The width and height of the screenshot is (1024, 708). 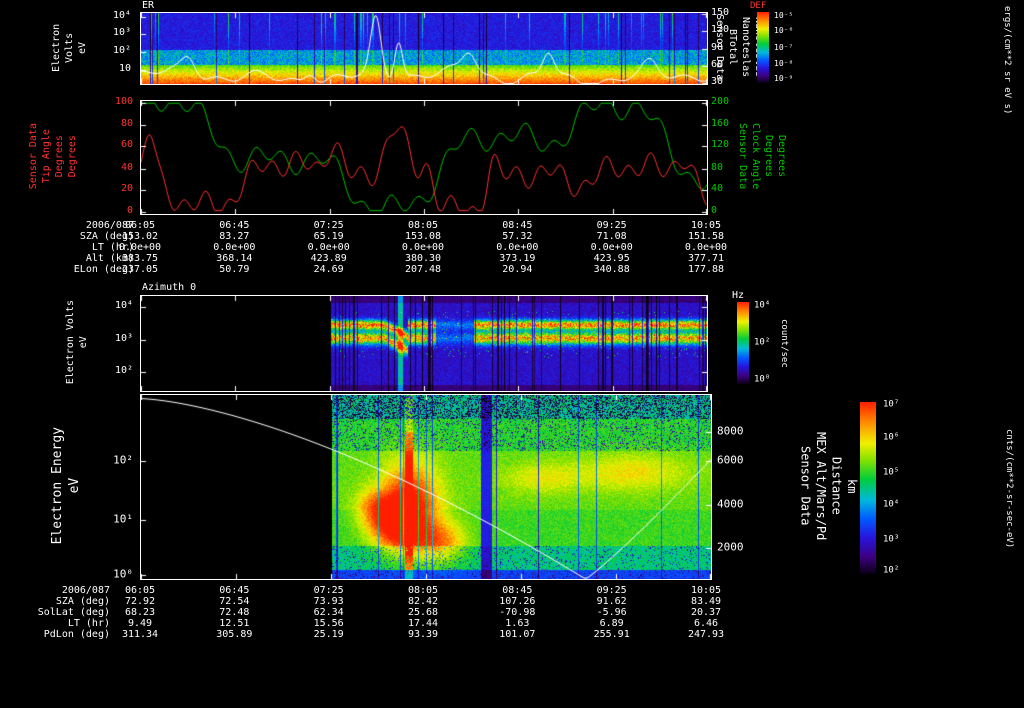 What do you see at coordinates (234, 590) in the screenshot?
I see `row-value: 06:45` at bounding box center [234, 590].